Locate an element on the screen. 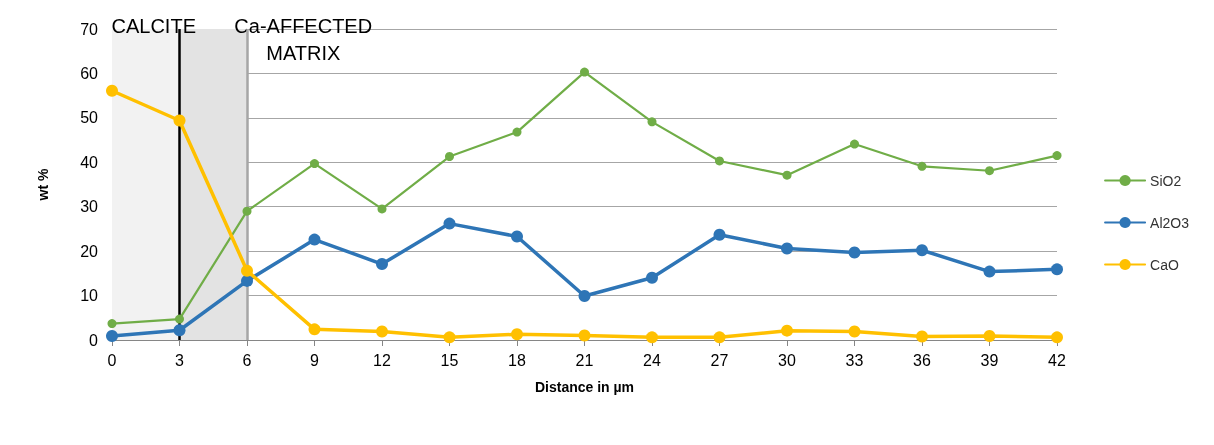  y-tick-label: 70 is located at coordinates (89, 29).